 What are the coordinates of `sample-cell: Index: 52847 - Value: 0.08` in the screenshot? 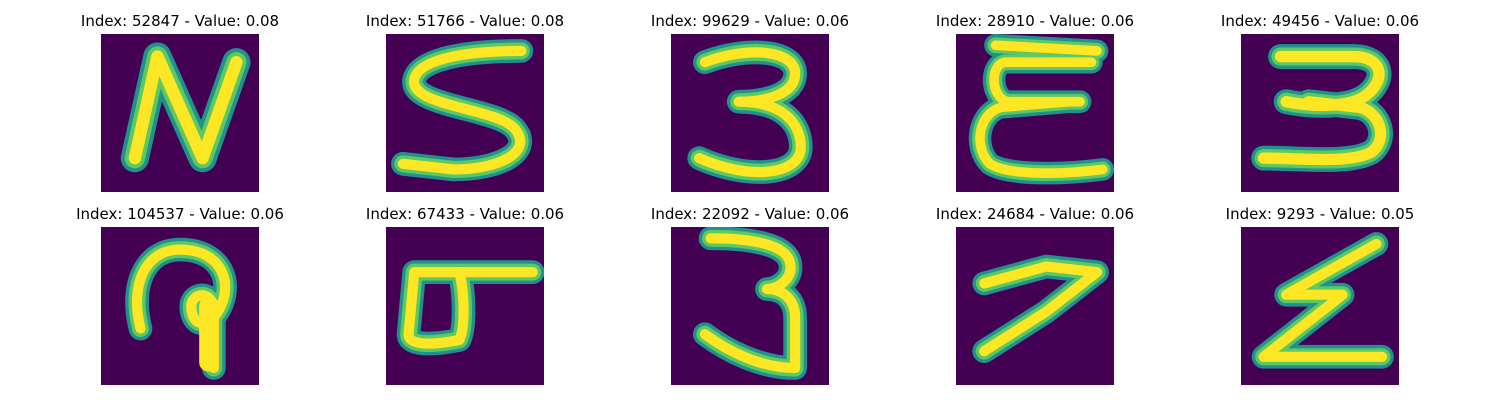 It's located at (180, 107).